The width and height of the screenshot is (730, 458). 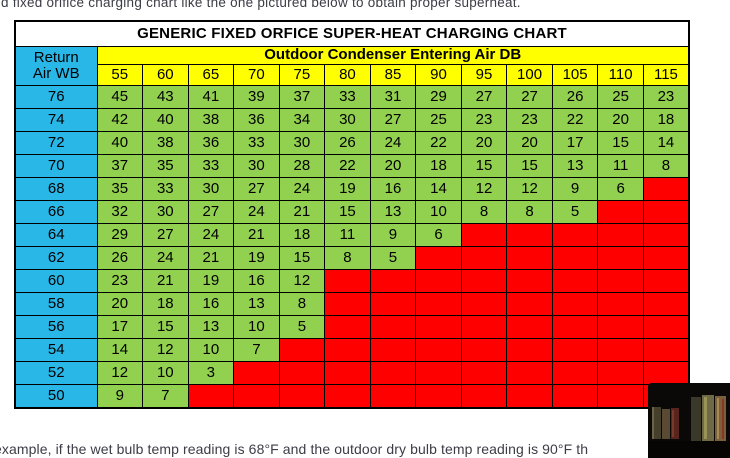 I want to click on superheat-value-cell: 18, so click(x=165, y=304).